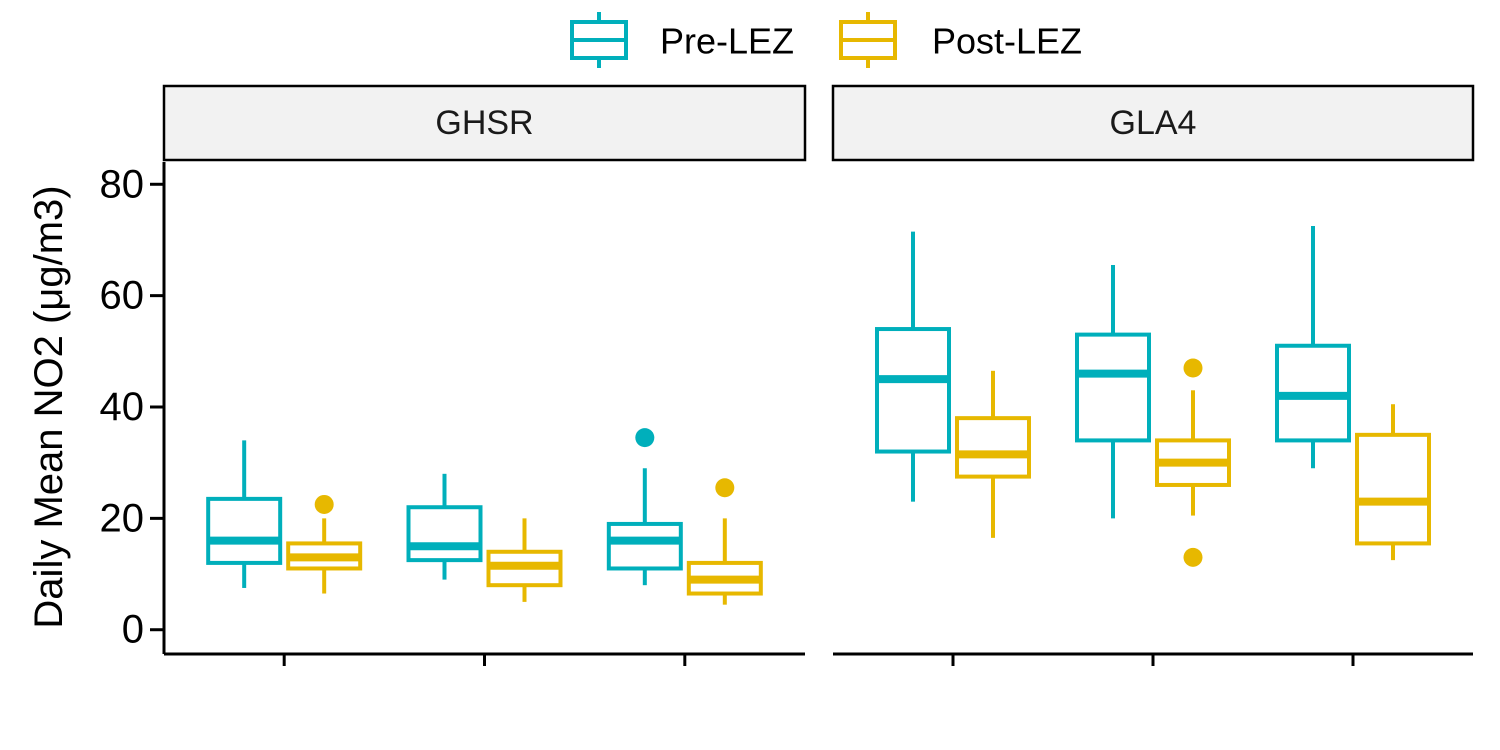  I want to click on legend-item-1: Post-LEZ, so click(960, 40).